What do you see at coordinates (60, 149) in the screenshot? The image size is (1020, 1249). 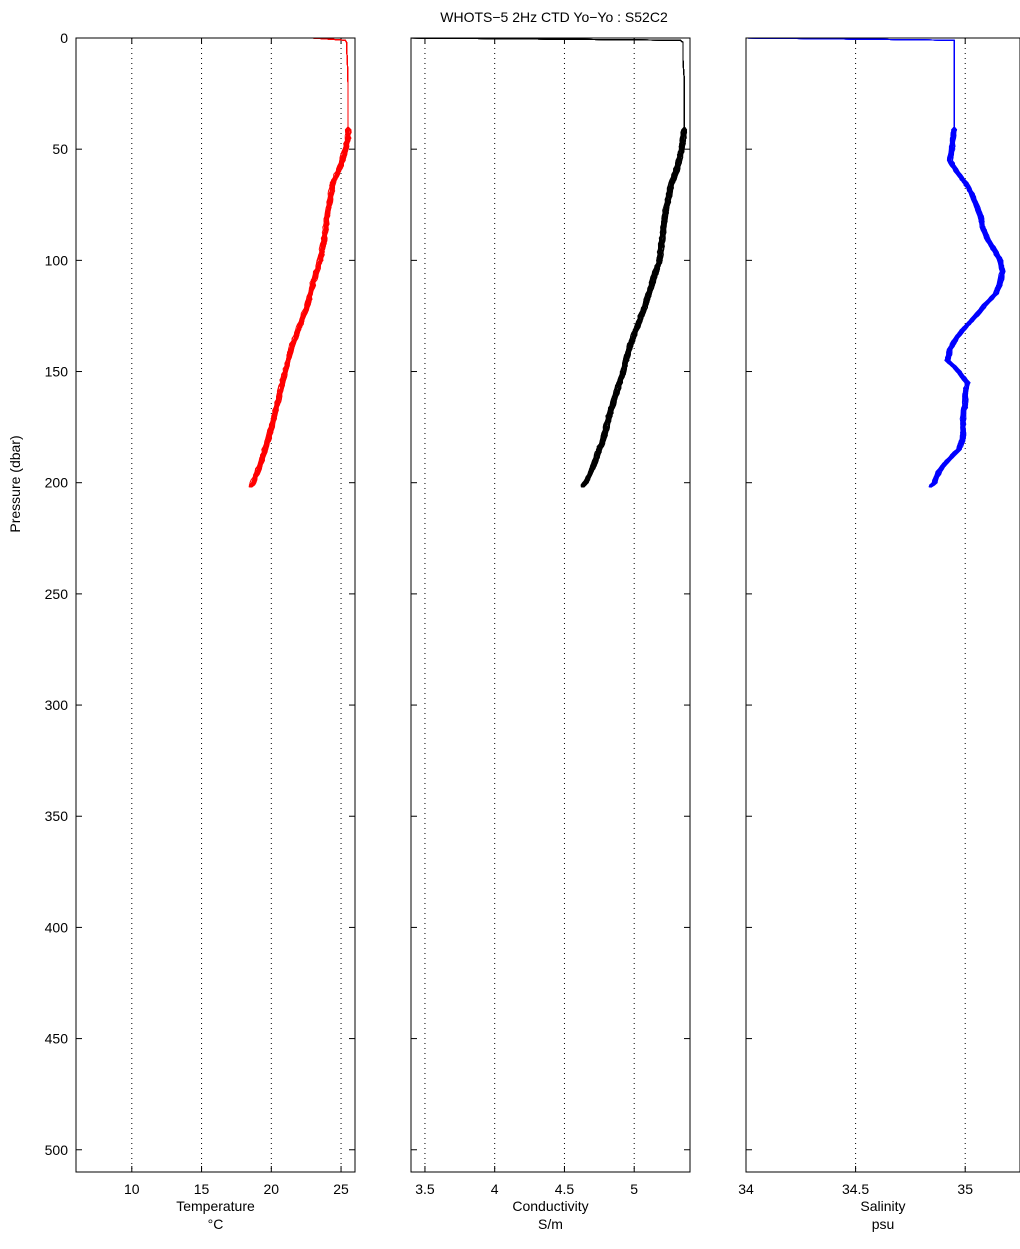 I see `y-tick-label: 50` at bounding box center [60, 149].